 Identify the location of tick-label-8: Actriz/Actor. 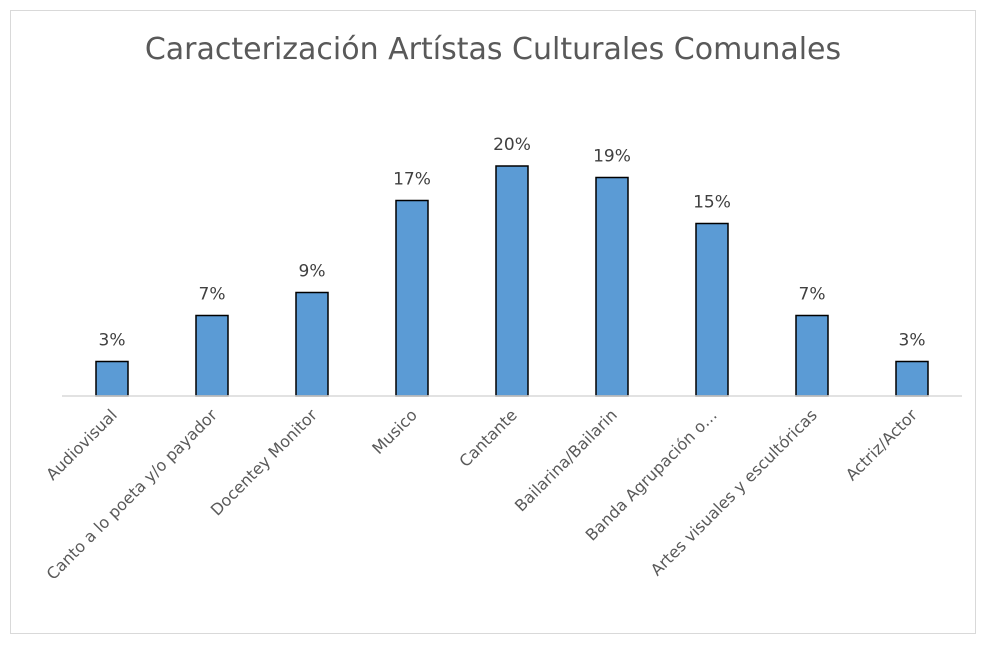
(881, 444).